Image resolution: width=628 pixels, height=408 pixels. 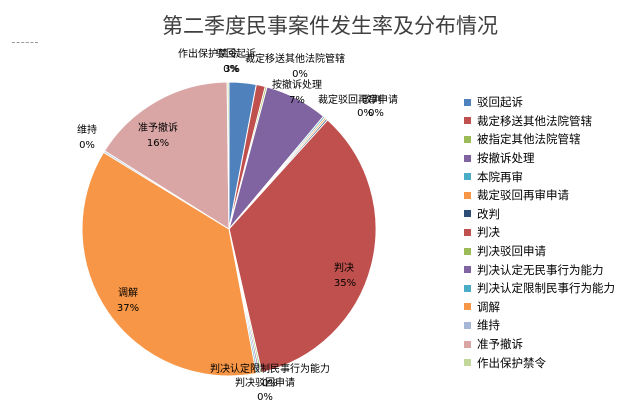 I want to click on legend-label: 准予撤诉, so click(x=500, y=344).